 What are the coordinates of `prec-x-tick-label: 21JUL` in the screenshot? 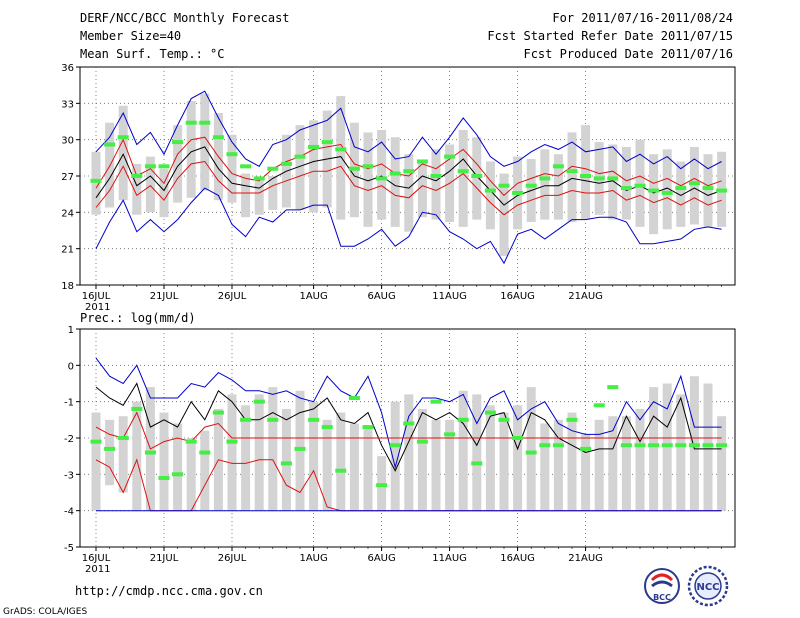 It's located at (164, 558).